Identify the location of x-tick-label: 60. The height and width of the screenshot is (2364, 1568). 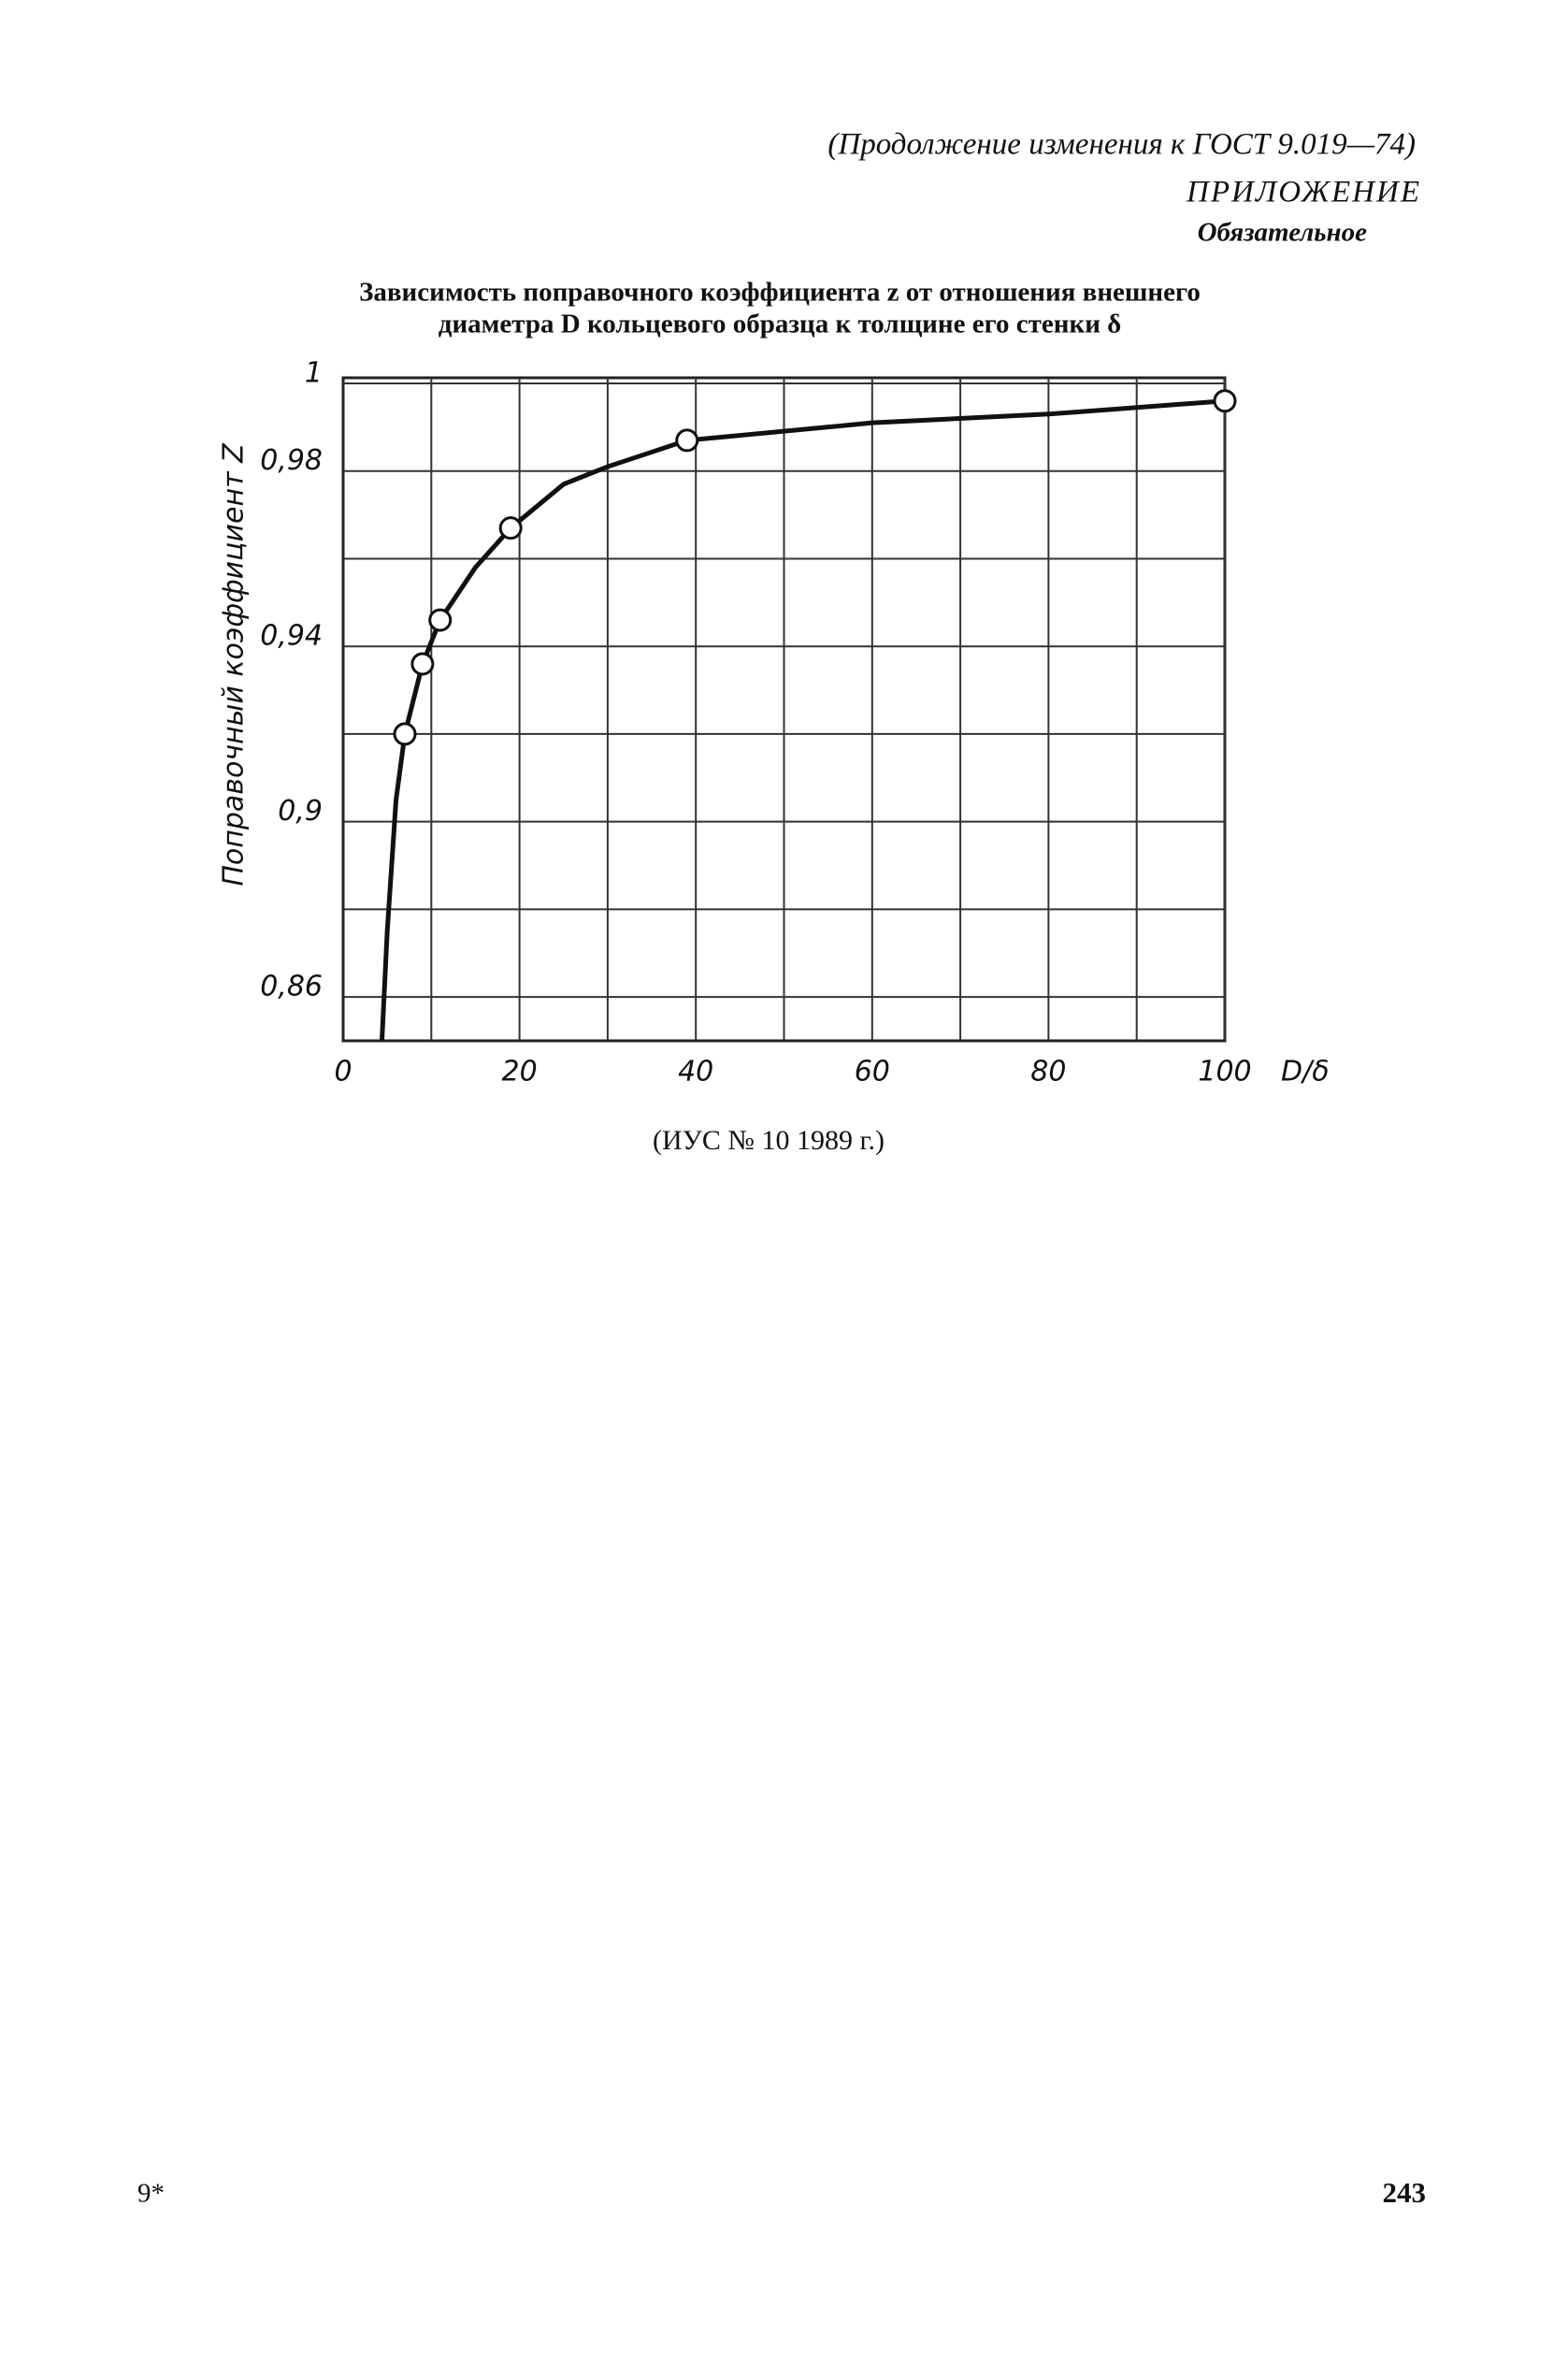
(873, 1072).